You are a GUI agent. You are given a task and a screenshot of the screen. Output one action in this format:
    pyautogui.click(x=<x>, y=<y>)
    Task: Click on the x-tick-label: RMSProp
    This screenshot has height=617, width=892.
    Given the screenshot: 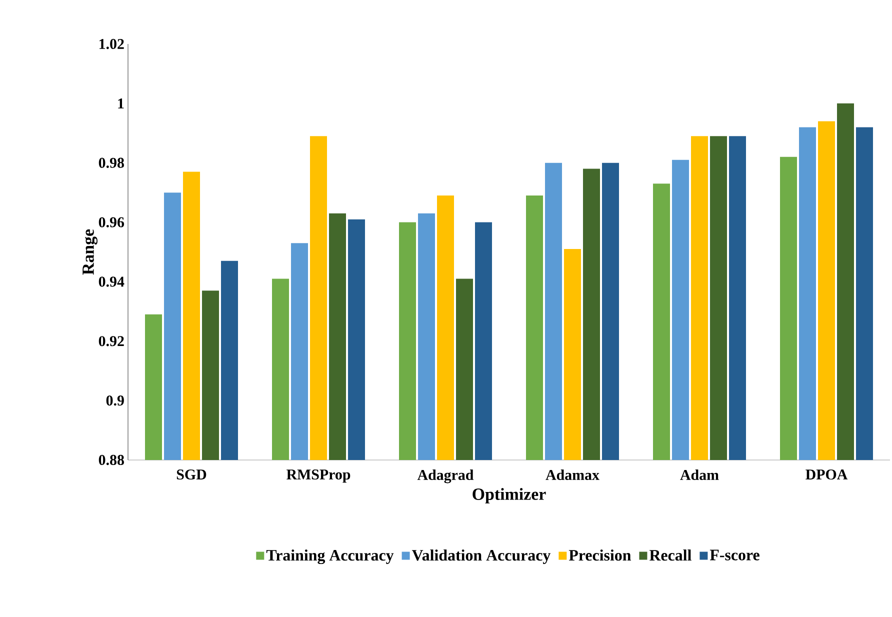 What is the action you would take?
    pyautogui.click(x=318, y=476)
    